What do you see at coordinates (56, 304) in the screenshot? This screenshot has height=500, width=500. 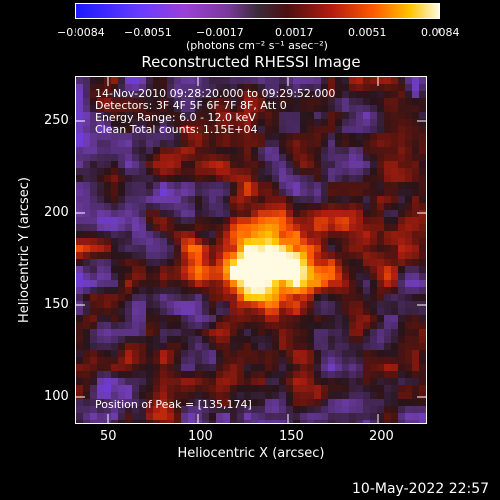 I see `y-tick-label: 150` at bounding box center [56, 304].